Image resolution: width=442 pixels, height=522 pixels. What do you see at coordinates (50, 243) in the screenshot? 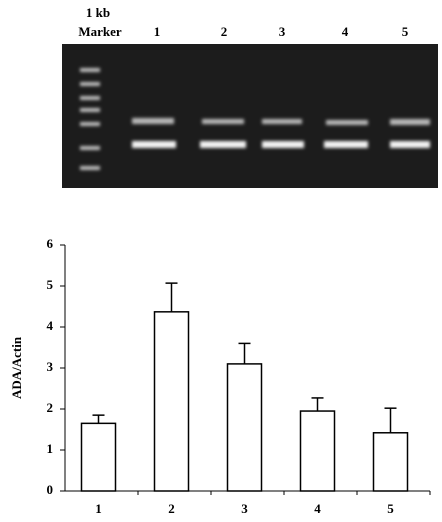
I see `y-tick-label: 6` at bounding box center [50, 243].